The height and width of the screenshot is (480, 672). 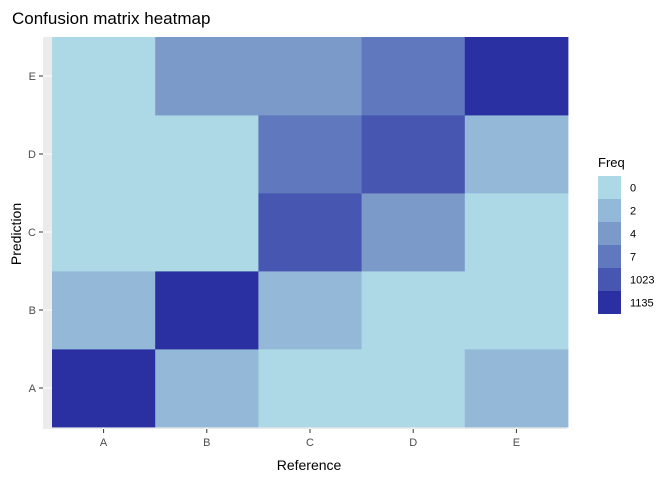 What do you see at coordinates (111, 18) in the screenshot?
I see `chart-title: Confusion matrix heatmap` at bounding box center [111, 18].